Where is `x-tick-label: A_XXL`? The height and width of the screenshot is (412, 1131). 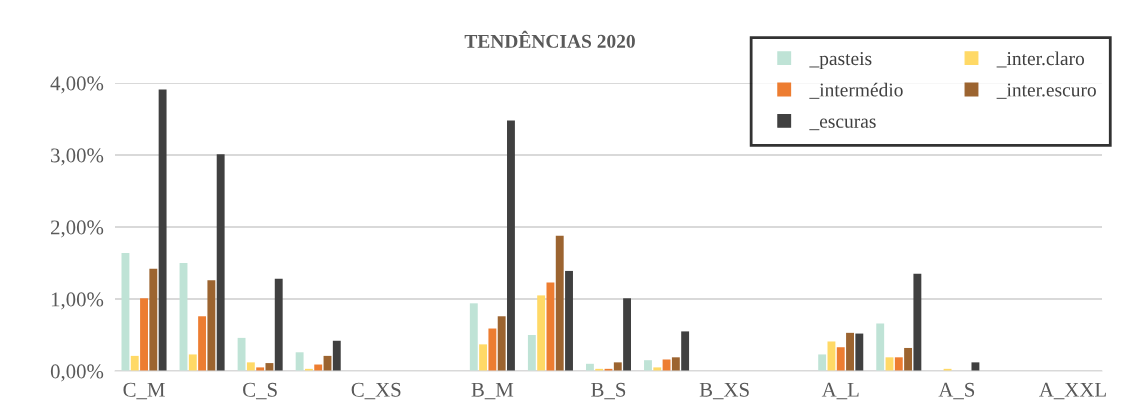 x-tick-label: A_XXL is located at coordinates (1072, 391).